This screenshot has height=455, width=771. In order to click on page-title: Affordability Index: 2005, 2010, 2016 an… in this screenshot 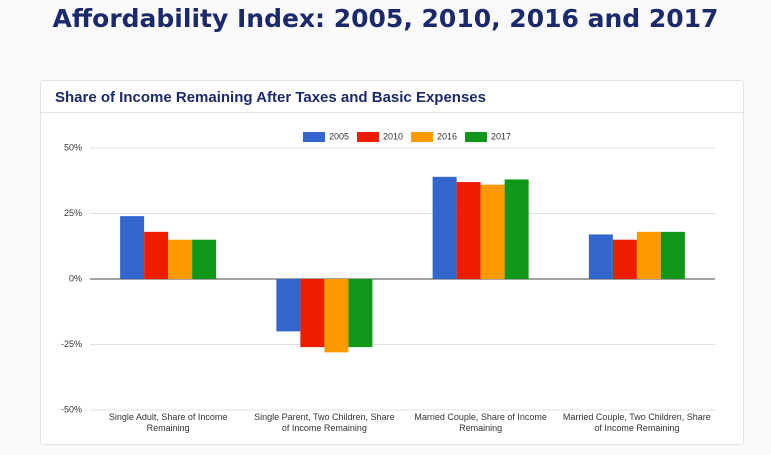, I will do `click(385, 18)`.